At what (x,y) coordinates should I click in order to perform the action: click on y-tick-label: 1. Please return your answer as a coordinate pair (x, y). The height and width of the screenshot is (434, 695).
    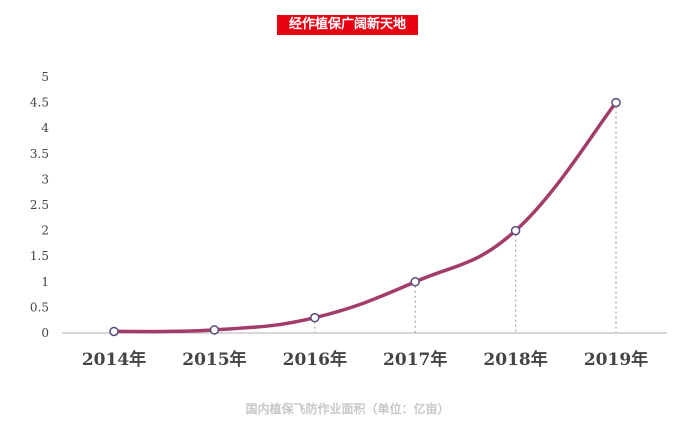
    Looking at the image, I should click on (45, 282).